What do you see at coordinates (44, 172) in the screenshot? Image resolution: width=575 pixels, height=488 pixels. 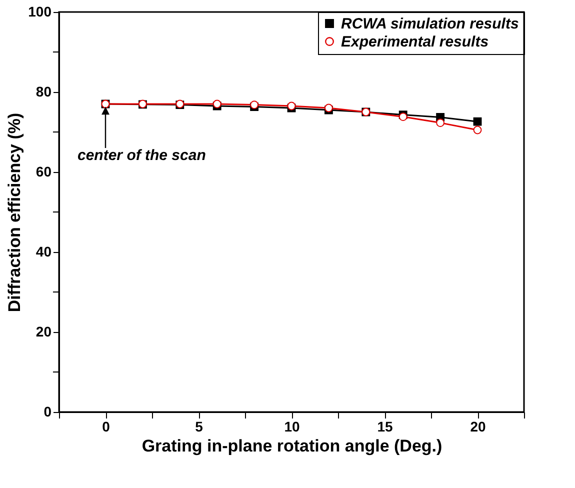 I see `y-tick-label: 60` at bounding box center [44, 172].